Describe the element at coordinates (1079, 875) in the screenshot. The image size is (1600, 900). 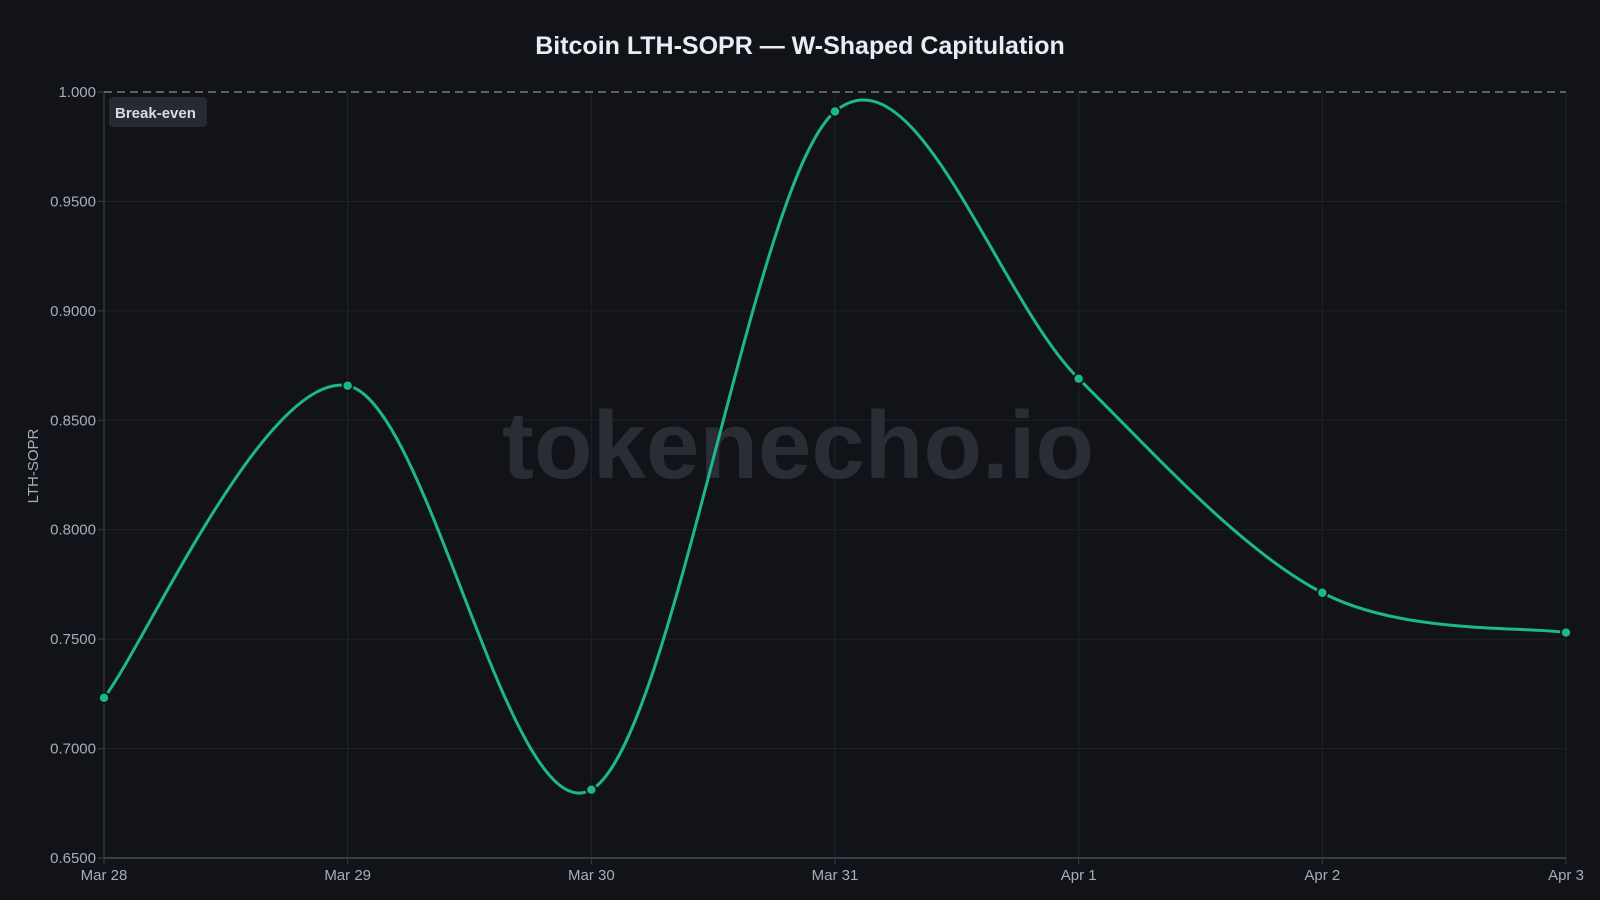
I see `x-tick-label: Apr 1` at that location.